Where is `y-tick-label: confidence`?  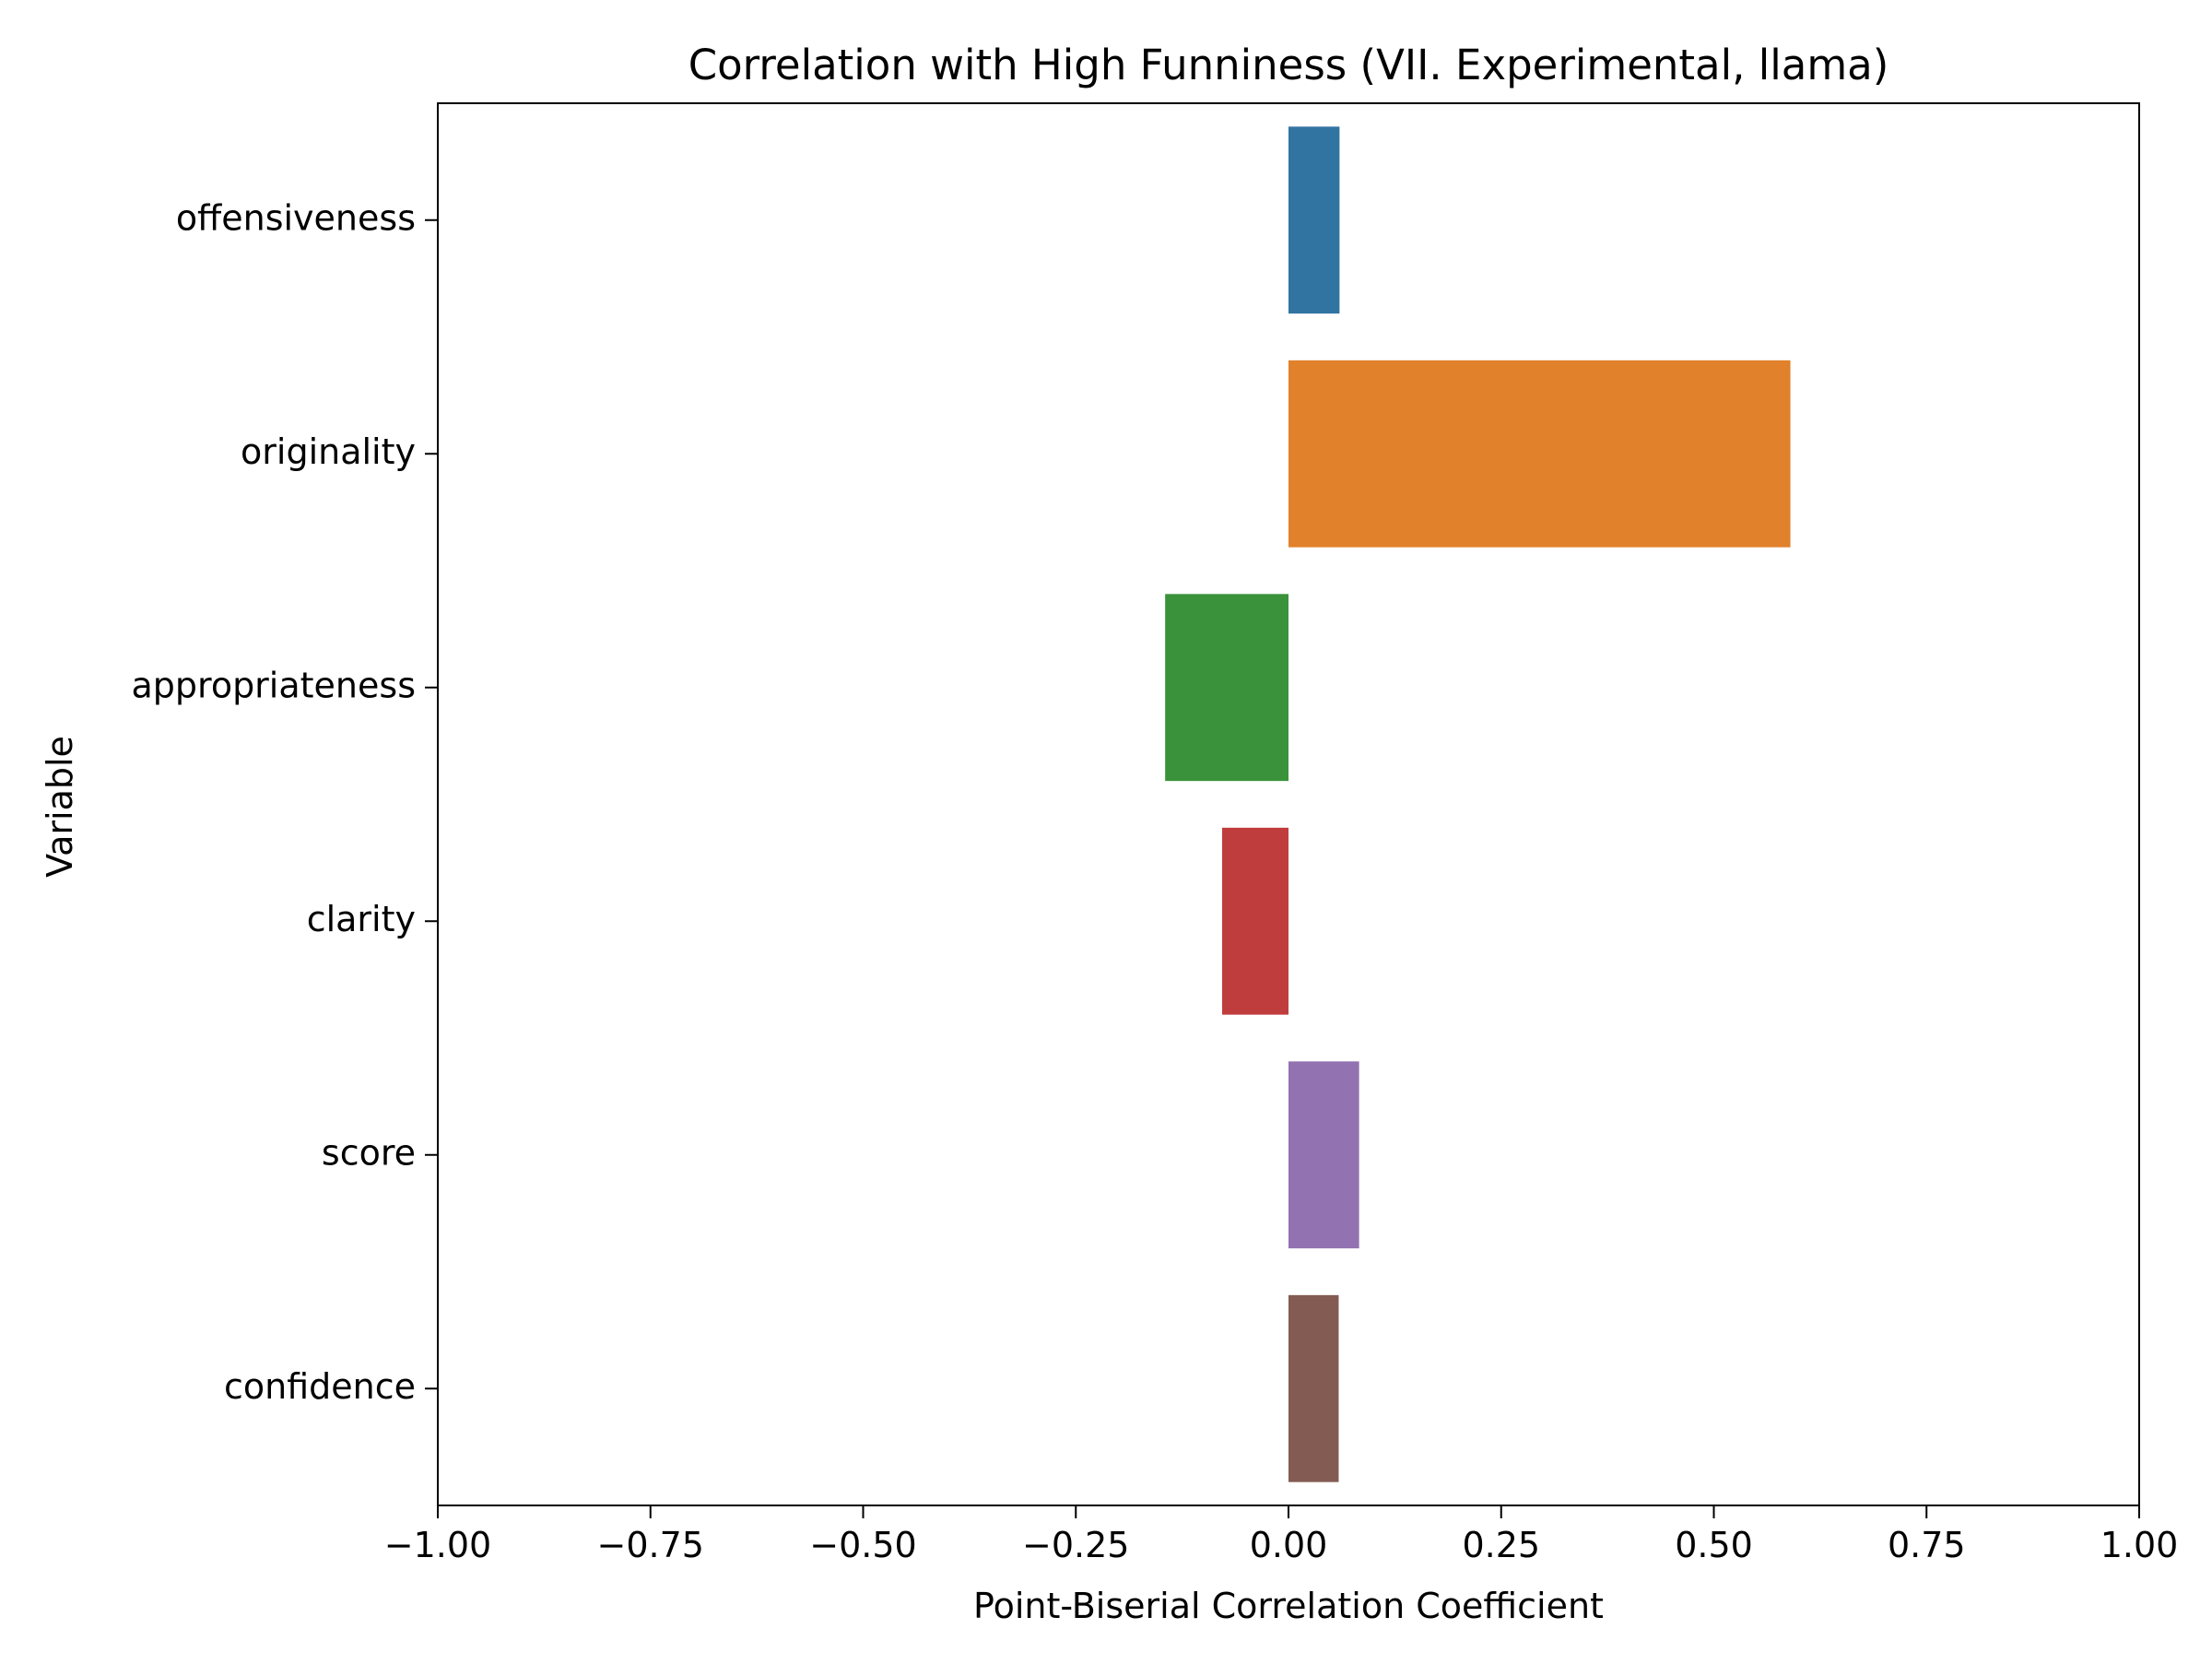 y-tick-label: confidence is located at coordinates (320, 1386).